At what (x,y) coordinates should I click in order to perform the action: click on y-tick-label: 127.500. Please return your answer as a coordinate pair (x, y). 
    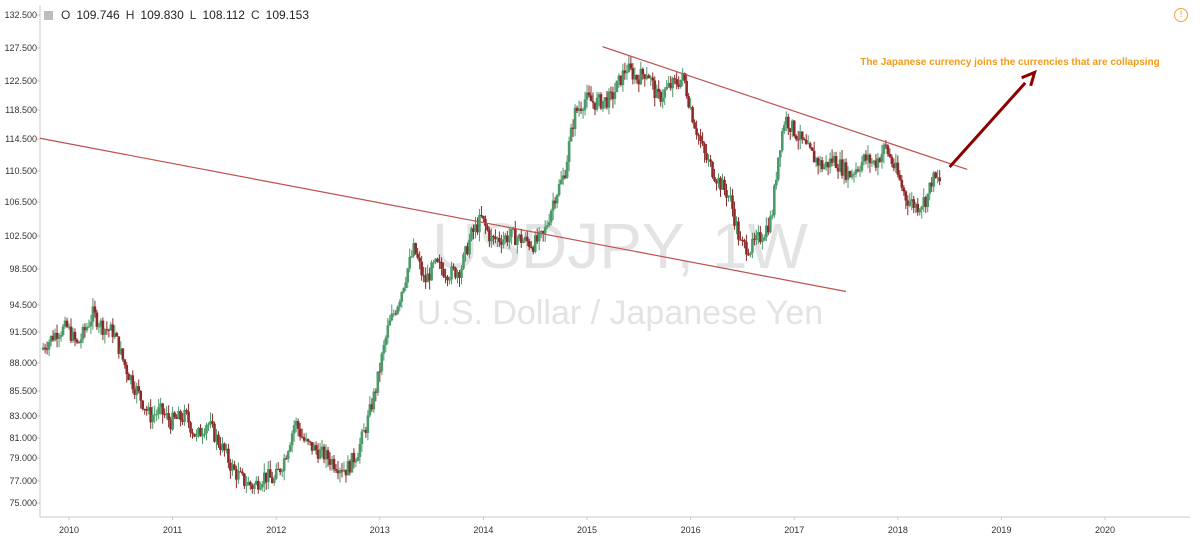
    Looking at the image, I should click on (20, 48).